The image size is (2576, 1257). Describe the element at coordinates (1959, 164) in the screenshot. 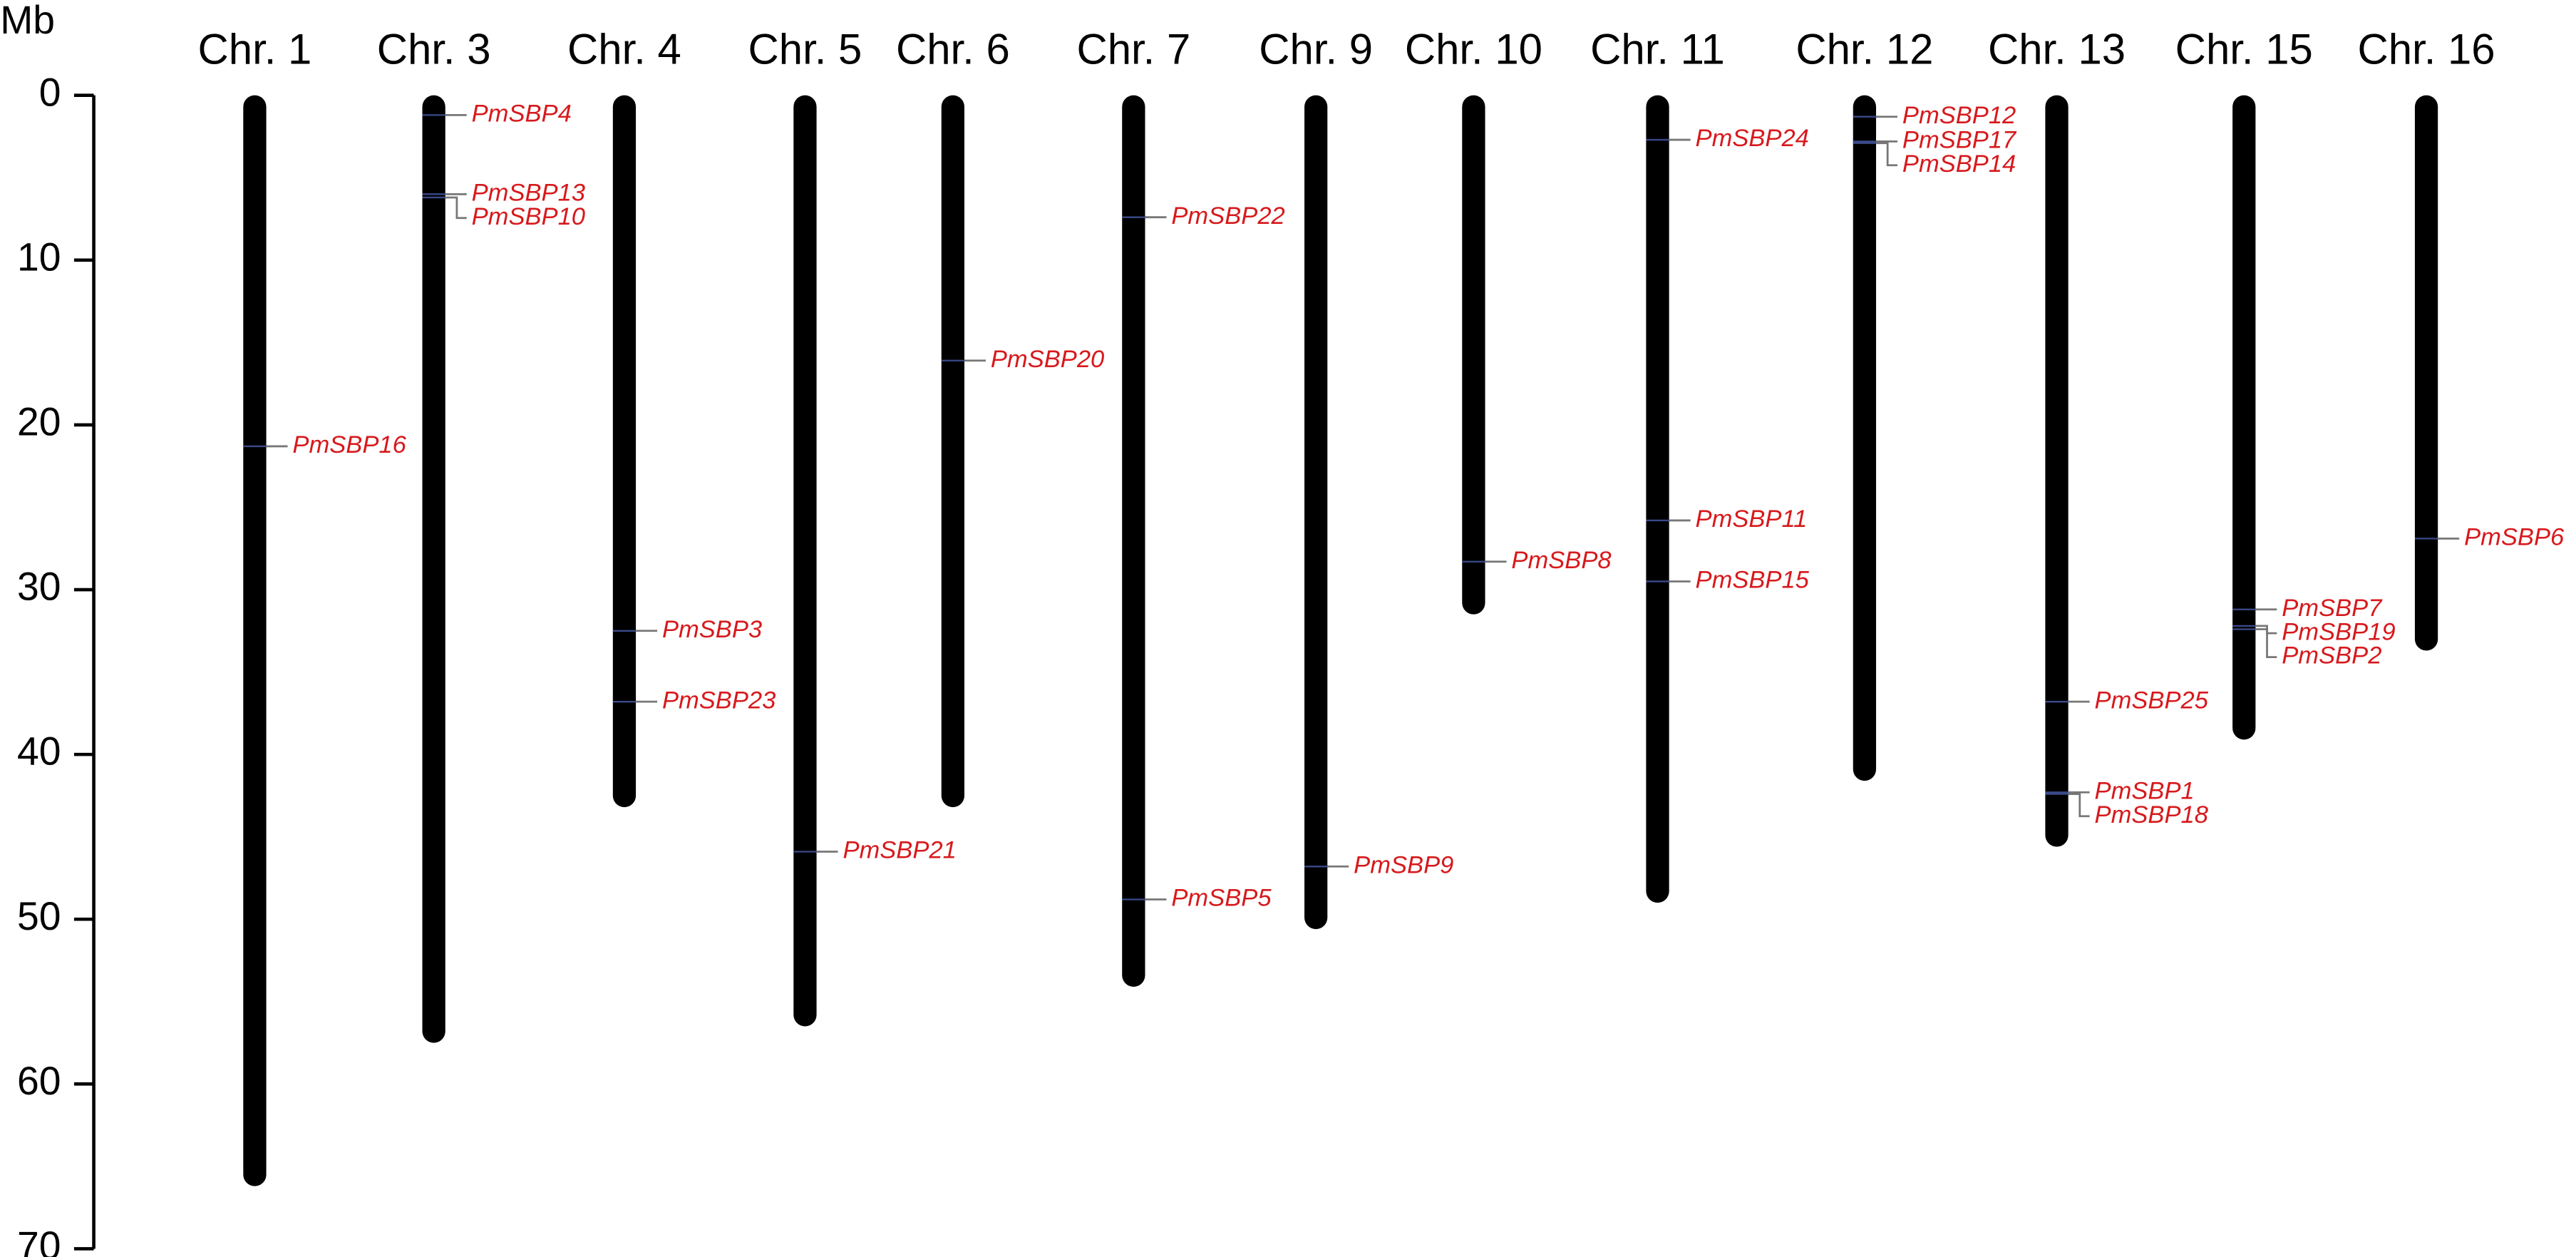

I see `gene-label: PmSBP14` at that location.